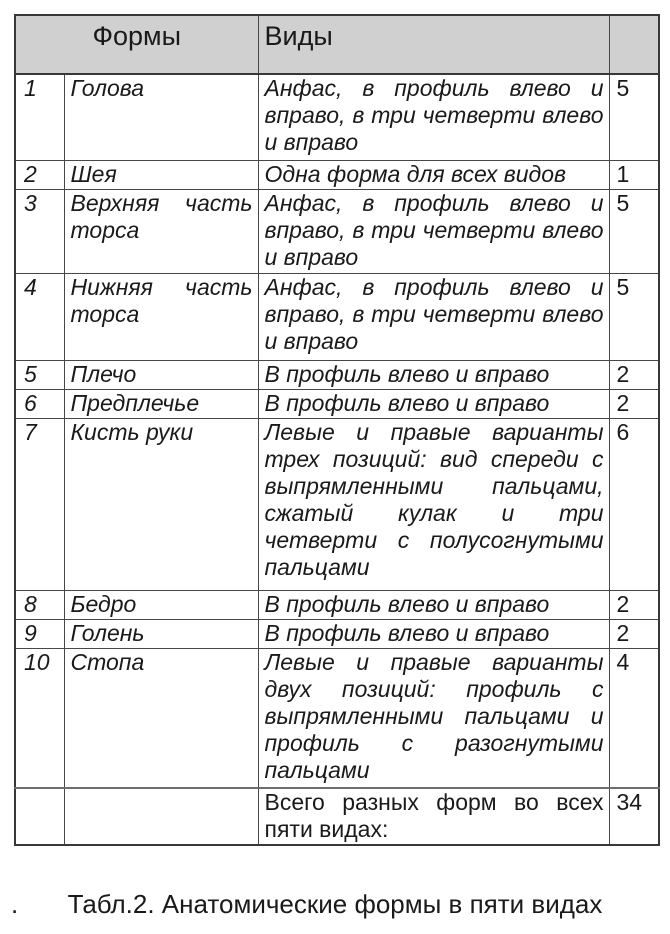 The image size is (670, 934). I want to click on row-number-cell: 4, so click(39, 316).